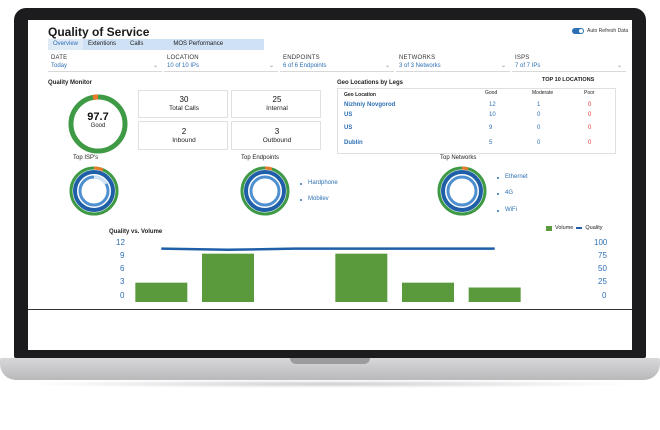 The image size is (660, 430). What do you see at coordinates (509, 193) in the screenshot?
I see `network-legend-item: 4G` at bounding box center [509, 193].